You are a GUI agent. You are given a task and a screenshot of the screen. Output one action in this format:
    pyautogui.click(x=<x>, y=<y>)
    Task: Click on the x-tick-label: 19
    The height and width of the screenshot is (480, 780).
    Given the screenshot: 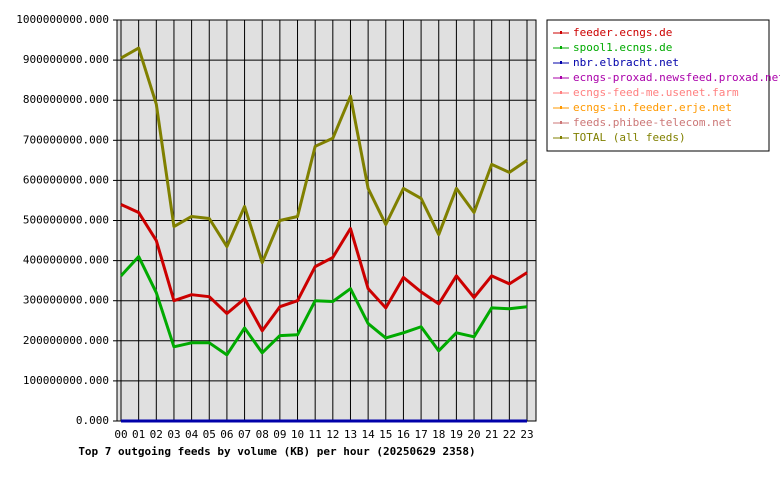 What is the action you would take?
    pyautogui.click(x=456, y=434)
    